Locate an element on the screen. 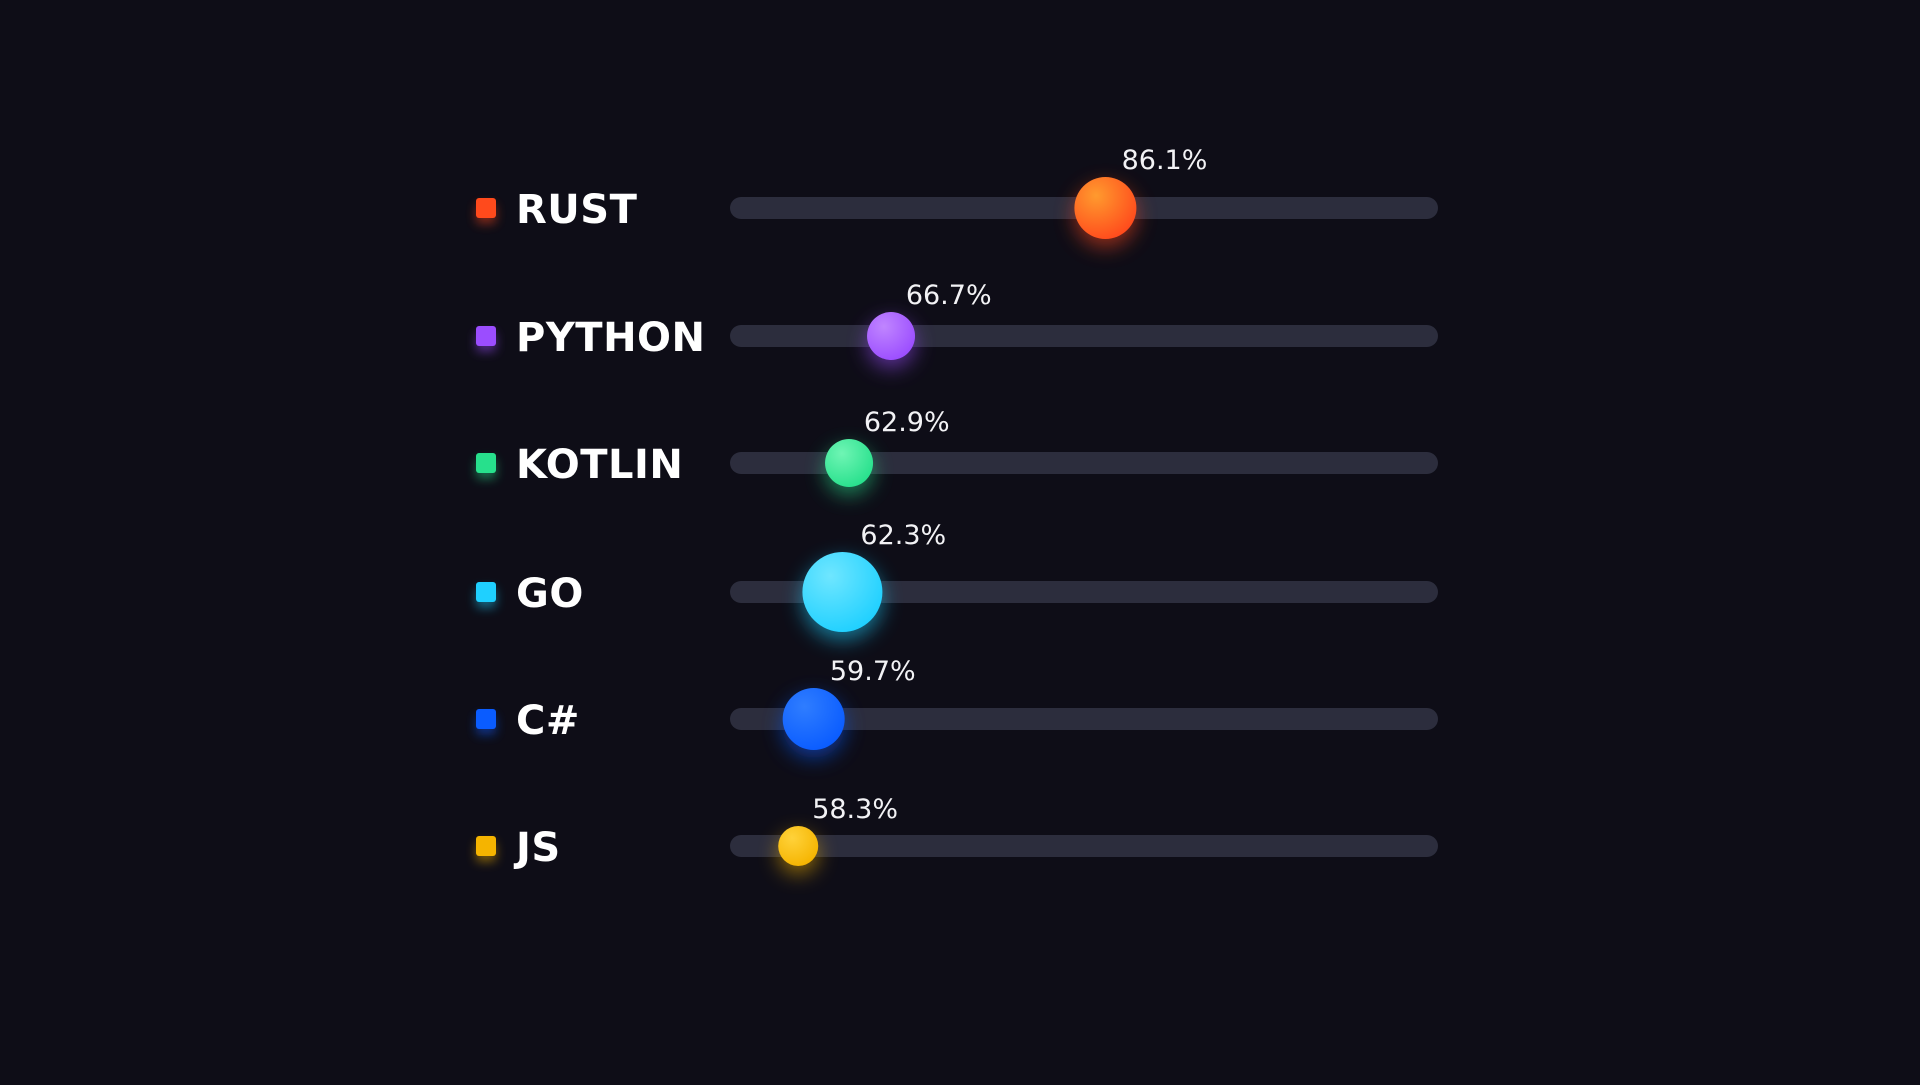 Image resolution: width=1920 pixels, height=1085 pixels. category-label: KOTLIN is located at coordinates (599, 465).